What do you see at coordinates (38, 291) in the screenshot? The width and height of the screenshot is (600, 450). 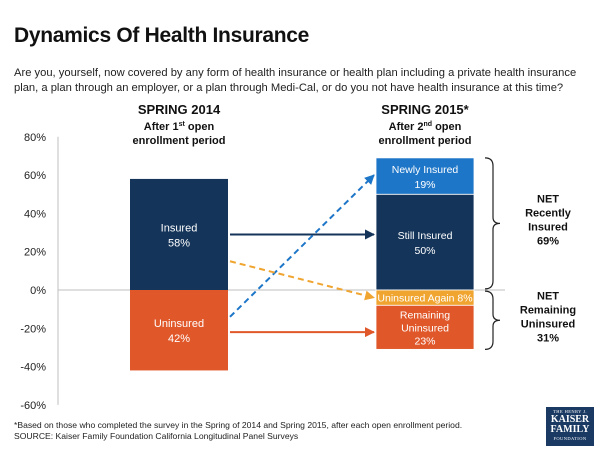 I see `y-tick-label: 0%` at bounding box center [38, 291].